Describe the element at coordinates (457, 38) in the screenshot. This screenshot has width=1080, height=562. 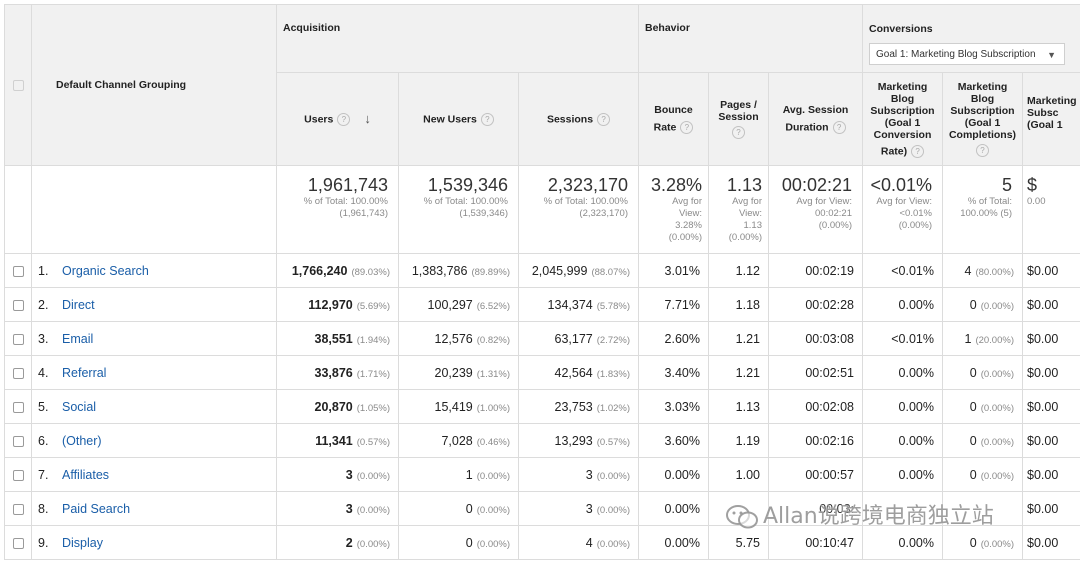
I see `acquisition-group-header: Acquisition` at that location.